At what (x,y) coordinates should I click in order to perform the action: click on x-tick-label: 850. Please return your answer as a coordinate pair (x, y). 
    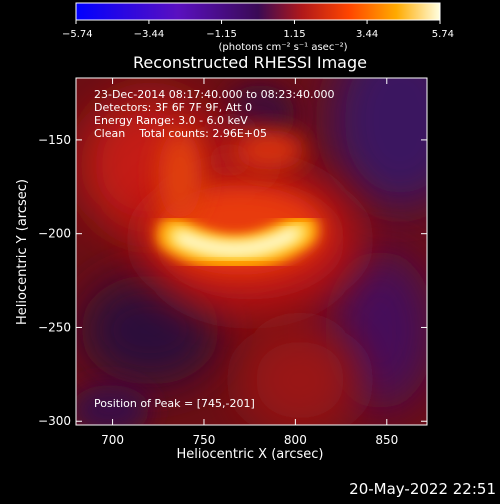
    Looking at the image, I should click on (386, 440).